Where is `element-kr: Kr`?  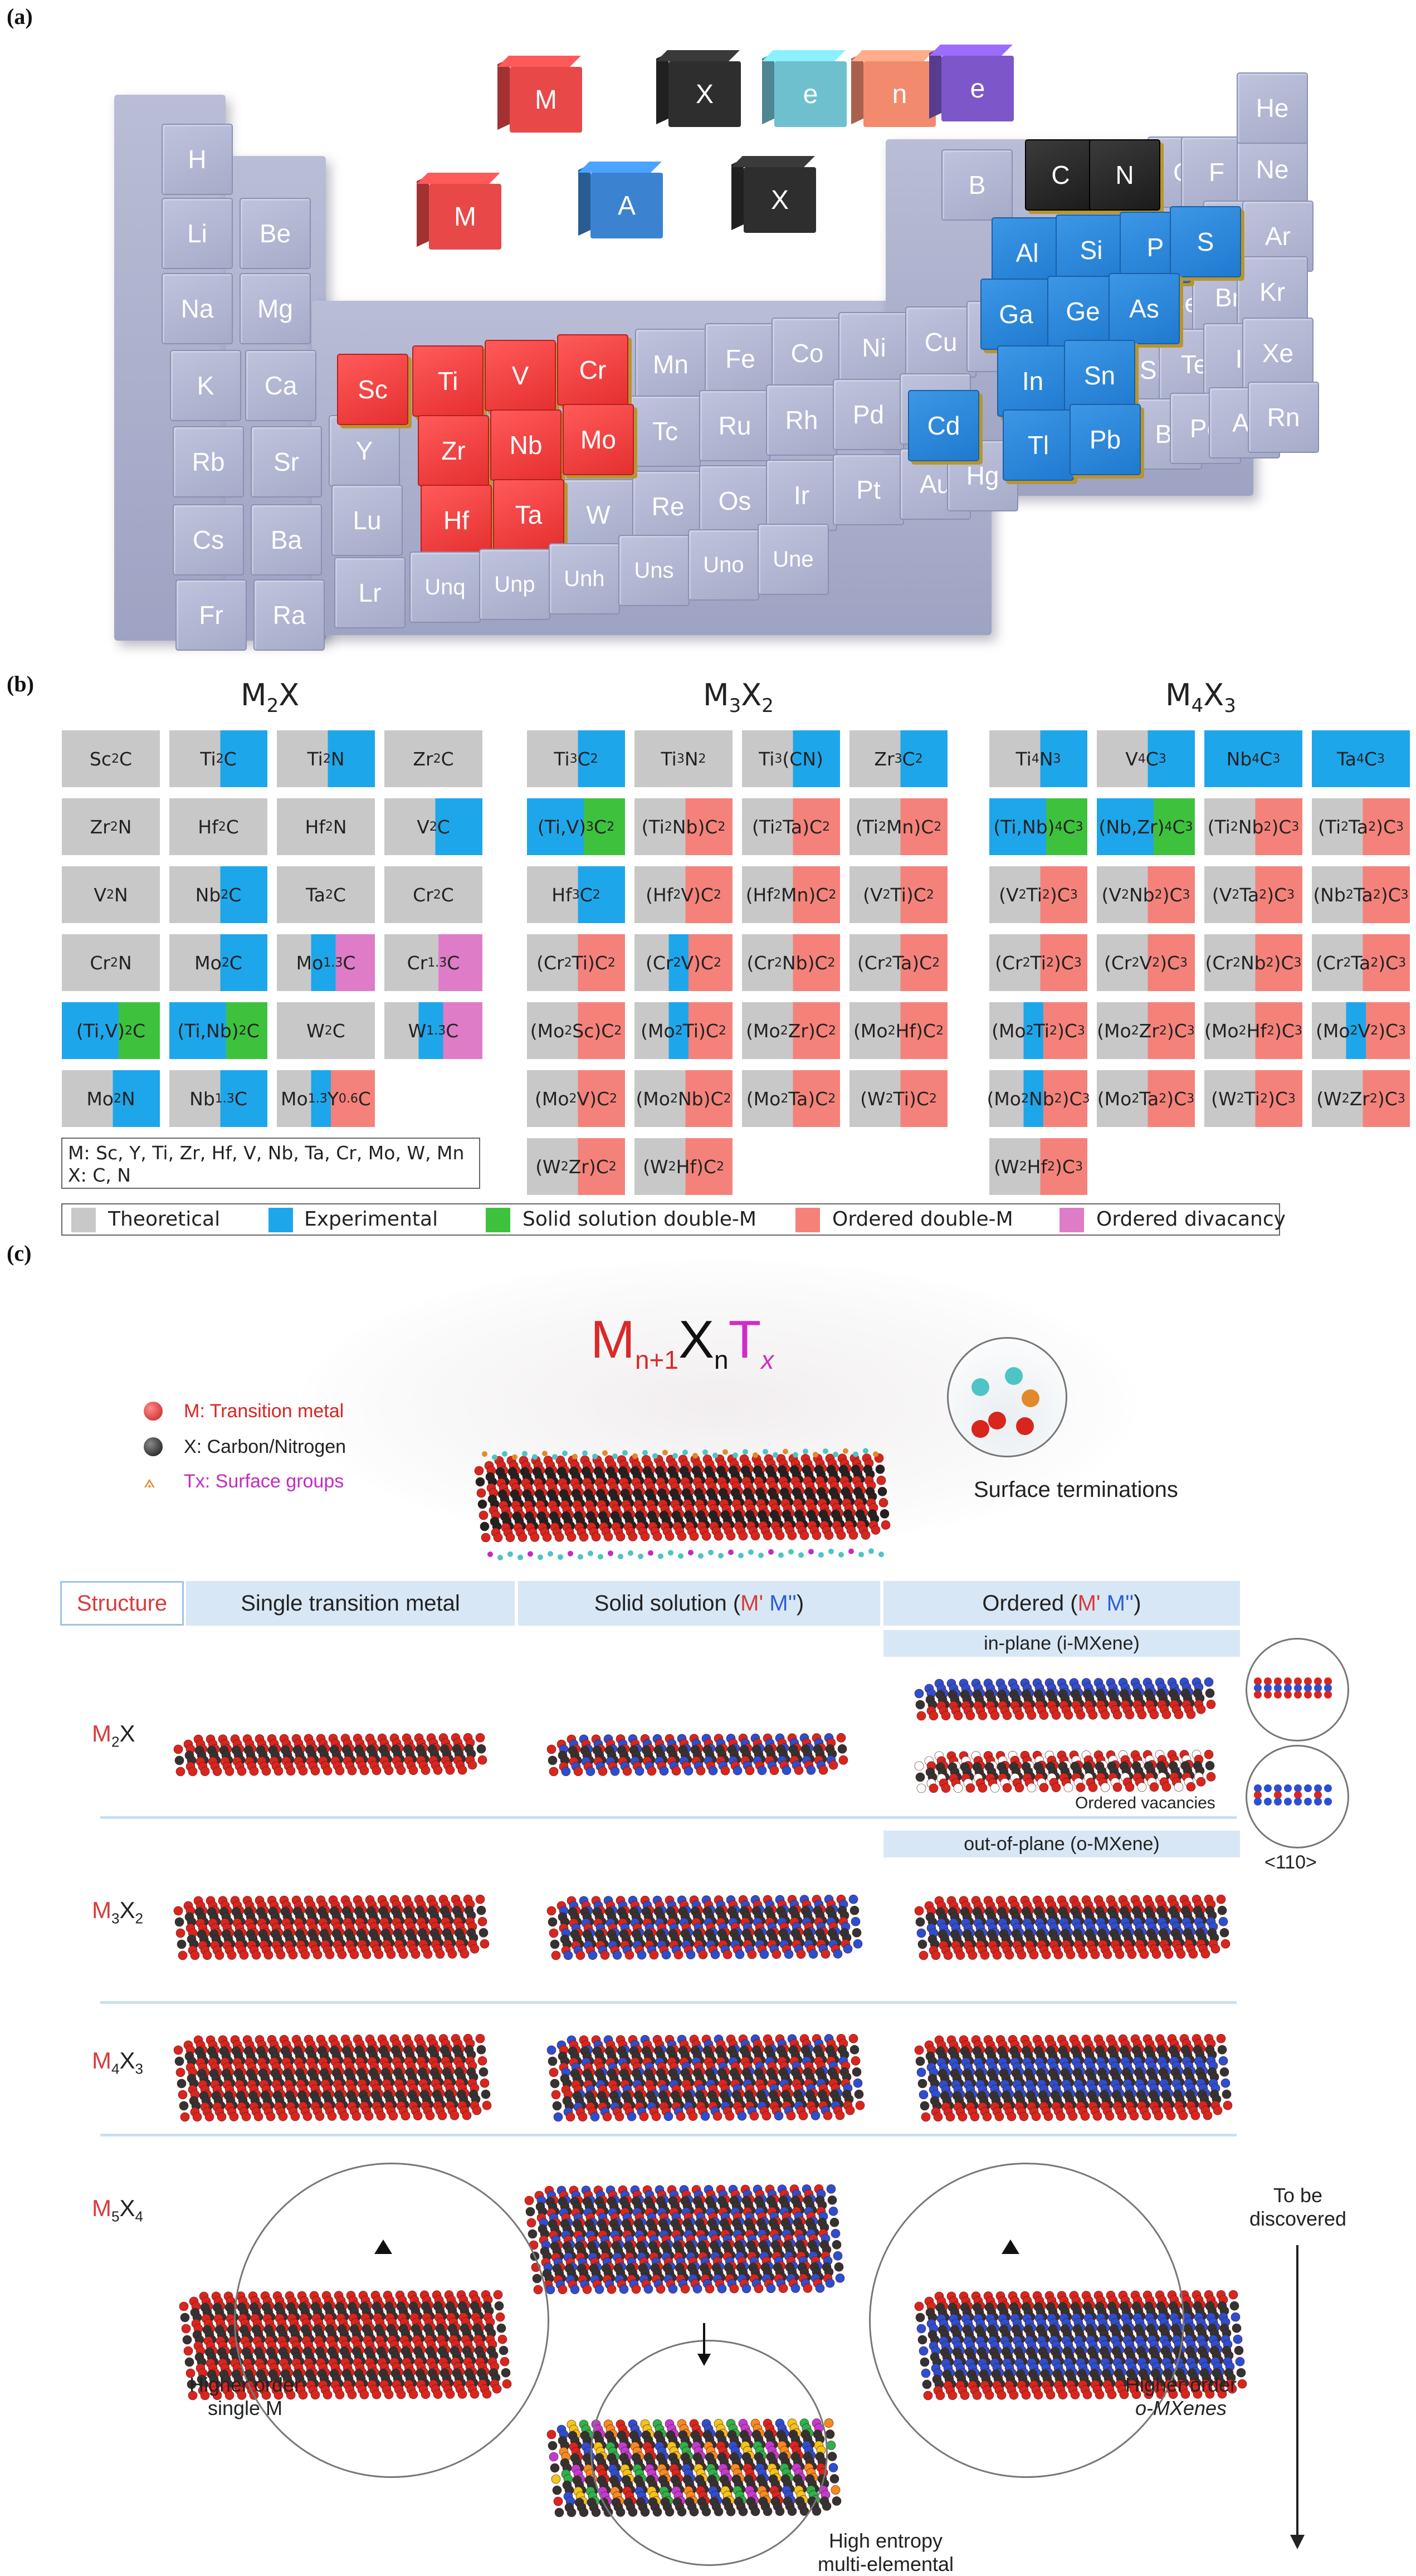 element-kr: Kr is located at coordinates (1272, 292).